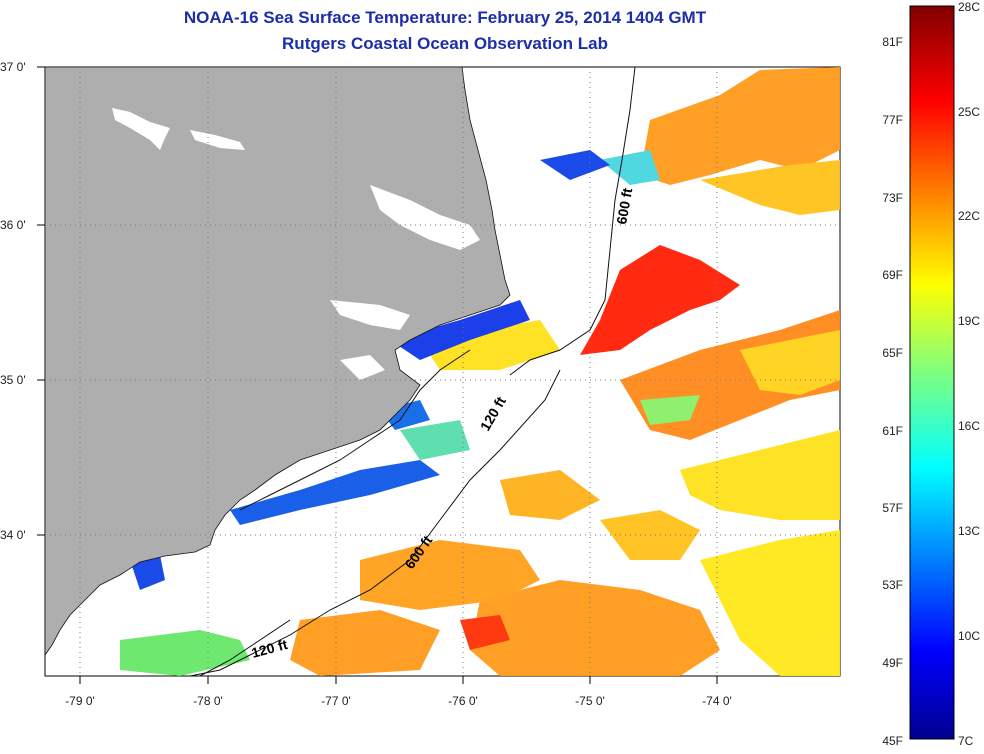 The image size is (984, 754). What do you see at coordinates (336, 701) in the screenshot?
I see `lon-label: -77 0'` at bounding box center [336, 701].